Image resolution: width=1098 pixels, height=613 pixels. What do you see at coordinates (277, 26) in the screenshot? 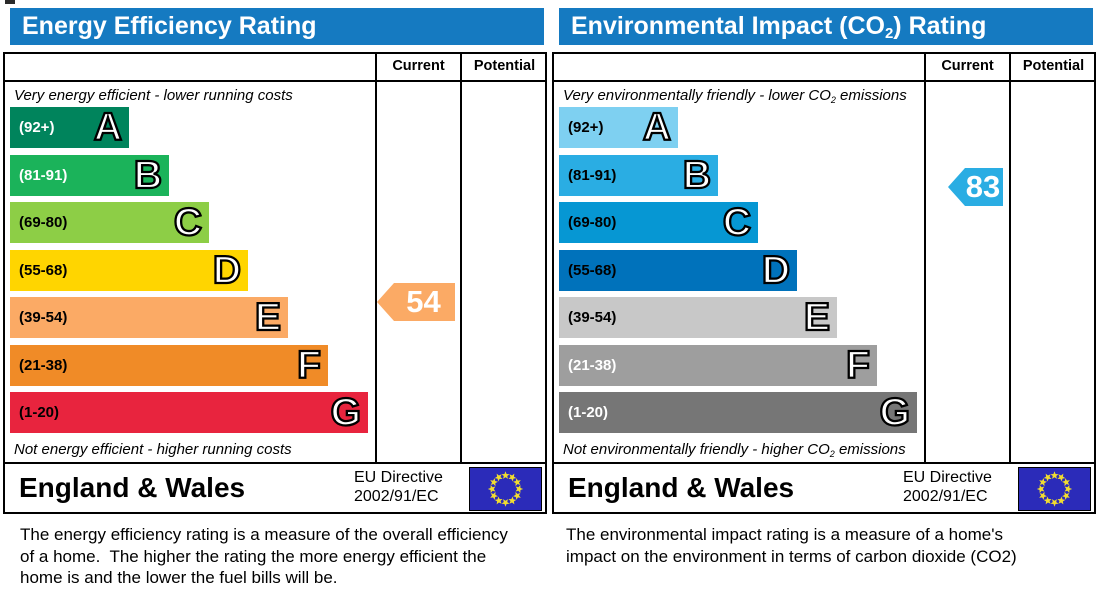
I see `energy-efficiency-title: Energy Efficiency Rating` at bounding box center [277, 26].